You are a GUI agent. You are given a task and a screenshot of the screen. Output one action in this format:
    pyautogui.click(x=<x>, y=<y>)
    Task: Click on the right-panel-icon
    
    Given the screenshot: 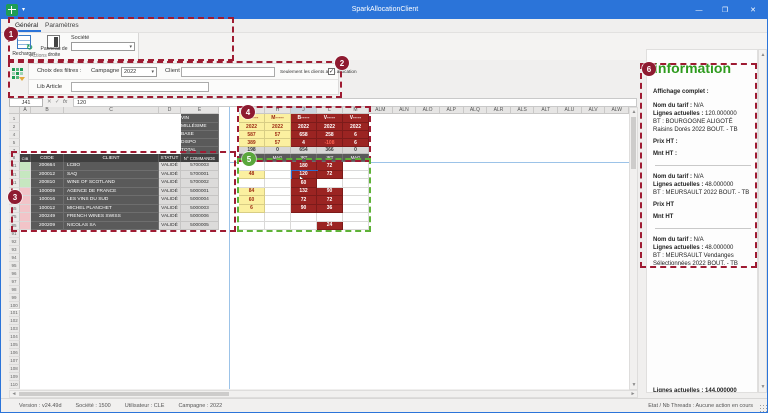 What is the action you would take?
    pyautogui.click(x=53, y=42)
    